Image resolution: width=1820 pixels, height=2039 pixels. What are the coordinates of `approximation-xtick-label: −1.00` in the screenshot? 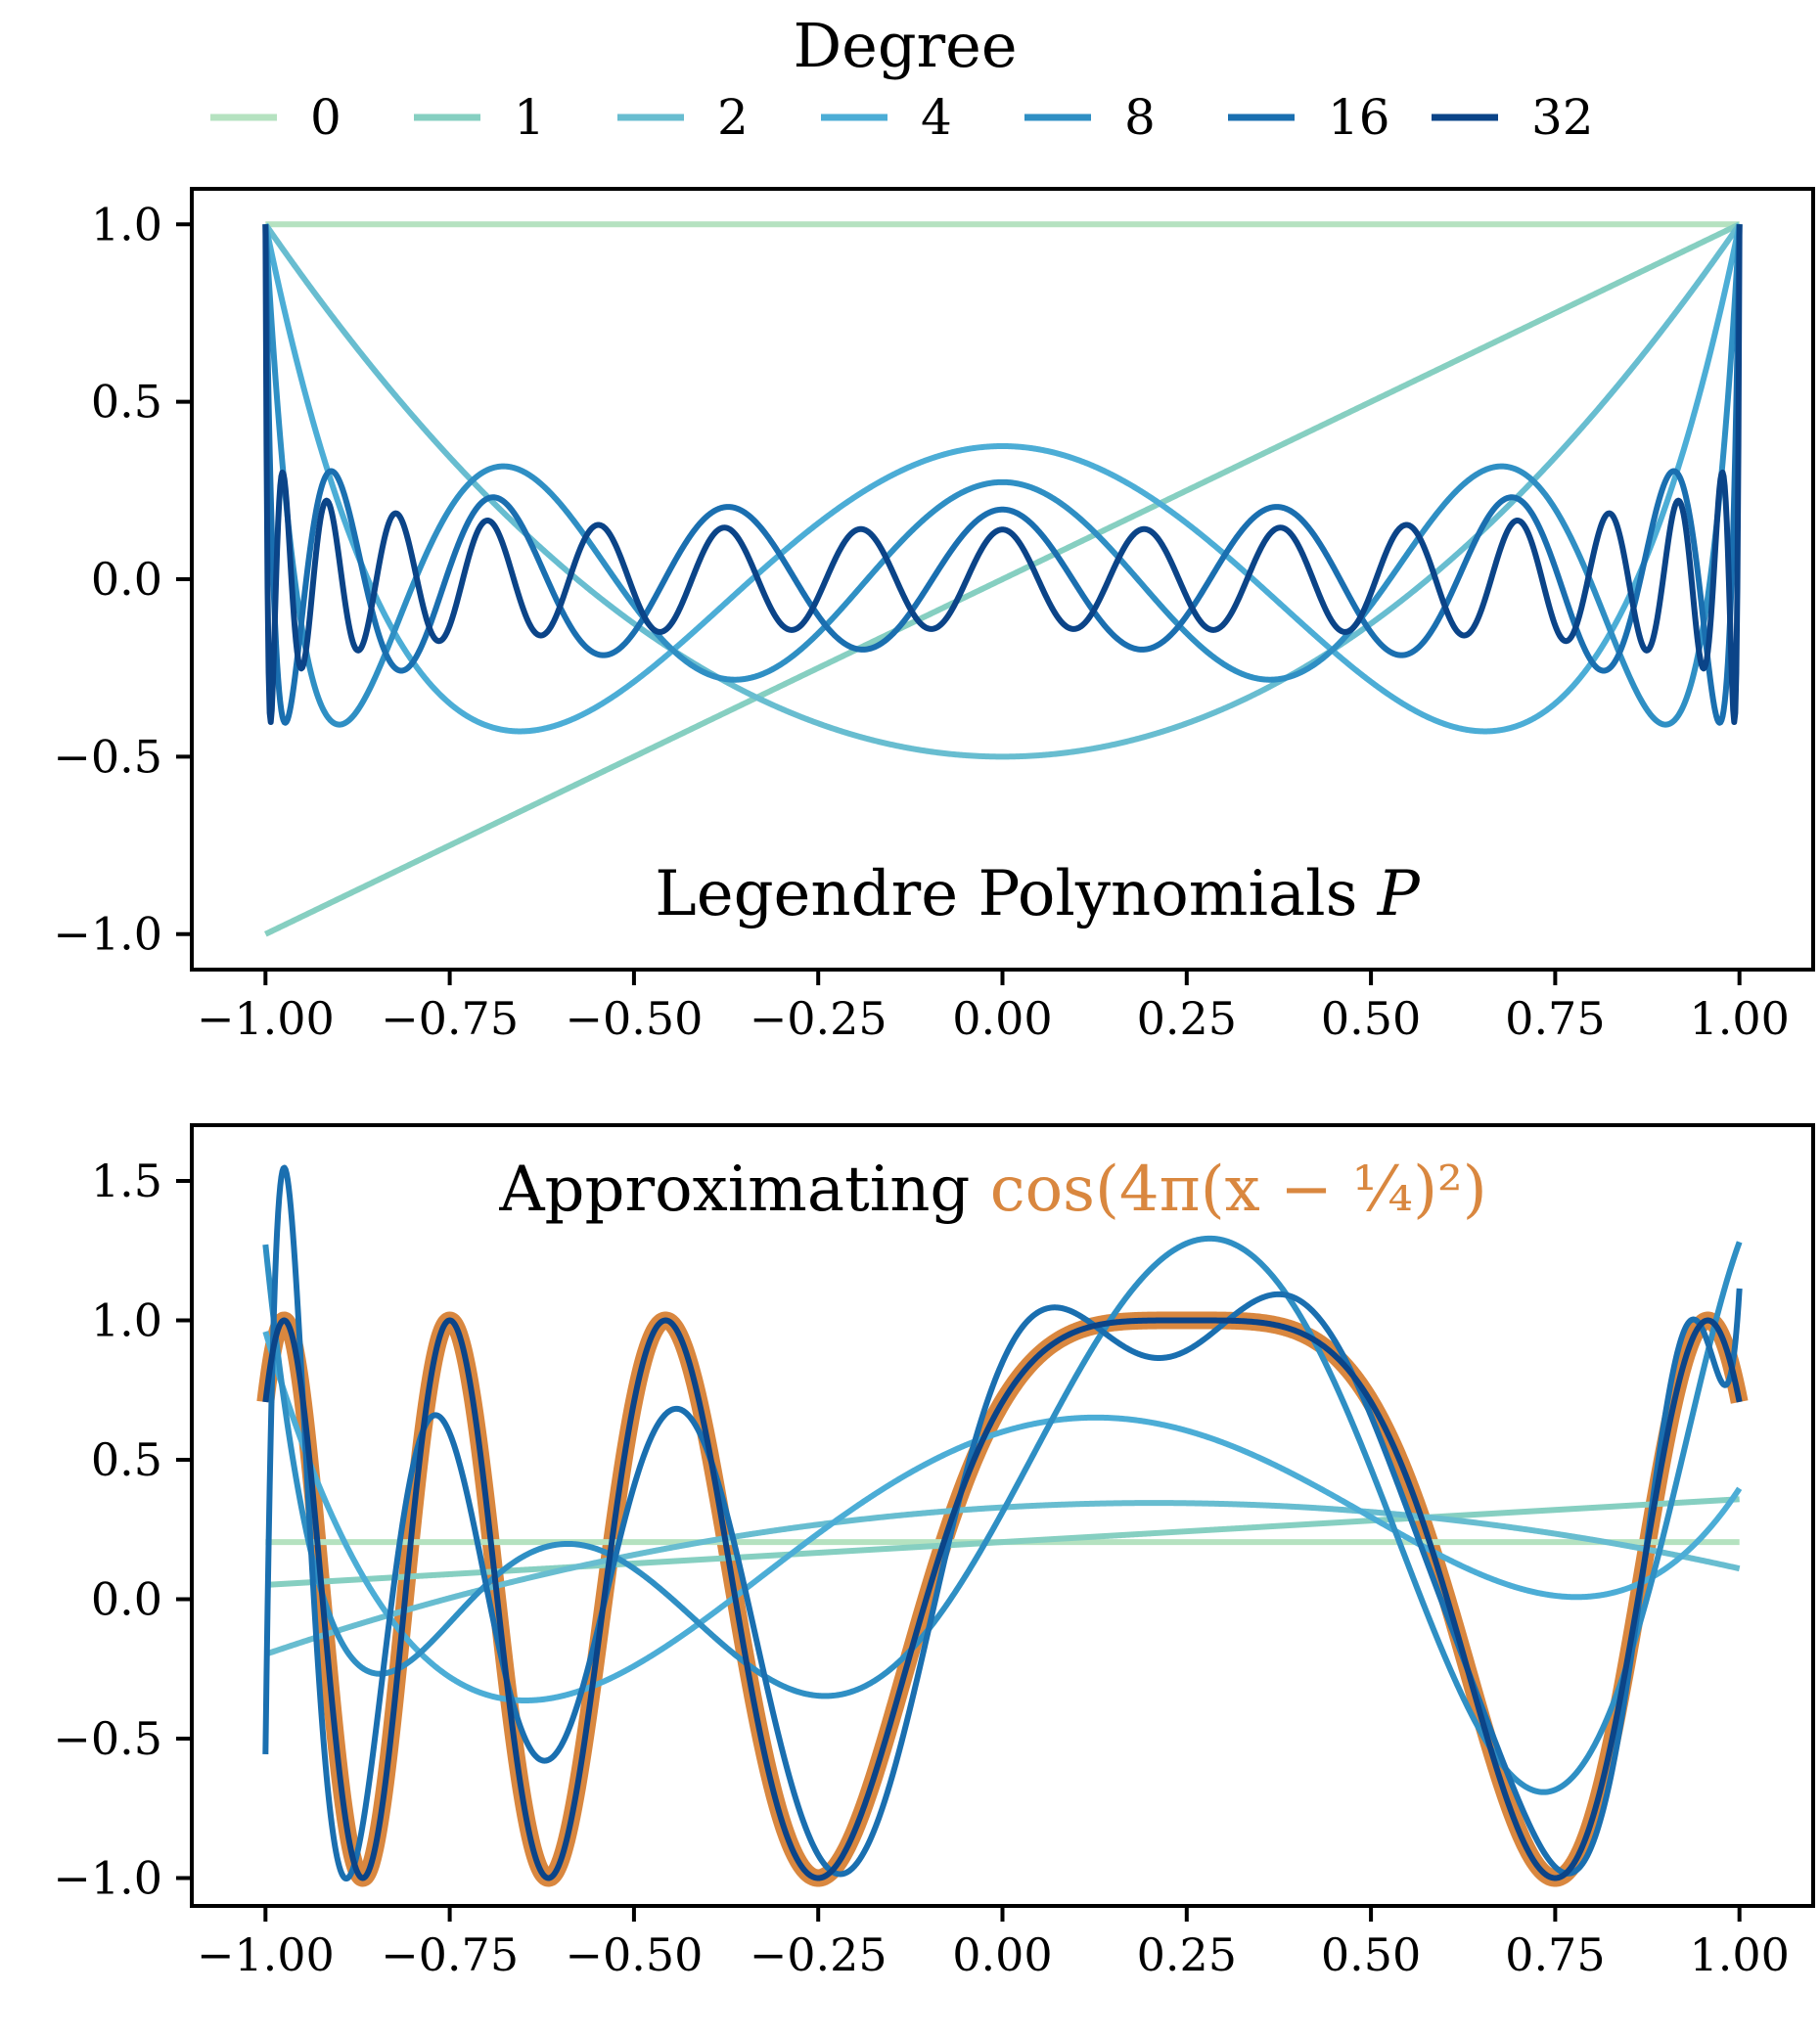 It's located at (266, 1955).